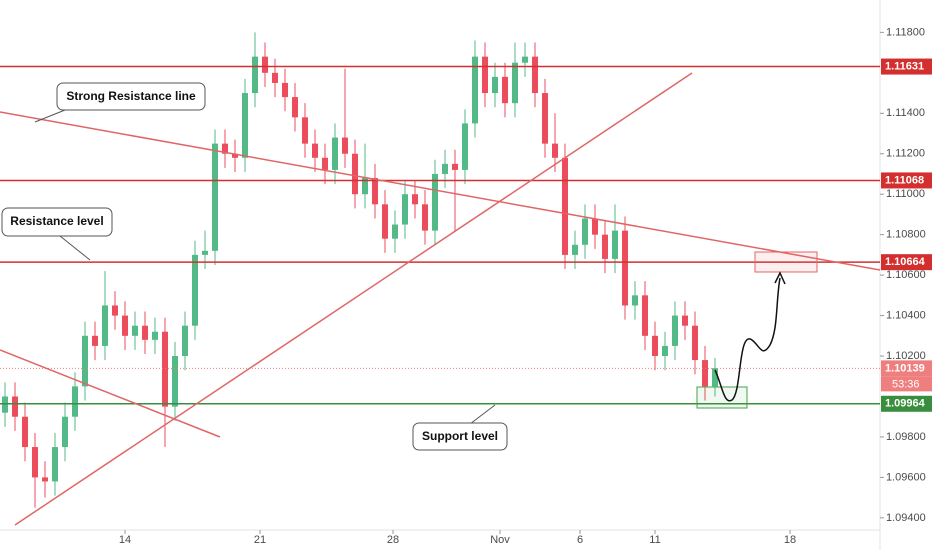  I want to click on y-tick-label: 1.11000, so click(905, 194).